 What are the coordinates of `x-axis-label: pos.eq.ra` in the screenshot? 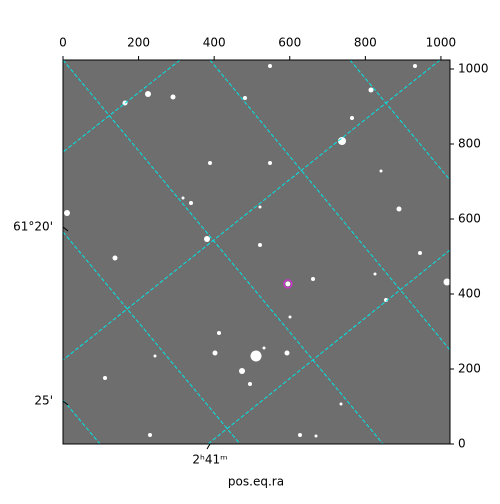 It's located at (256, 482).